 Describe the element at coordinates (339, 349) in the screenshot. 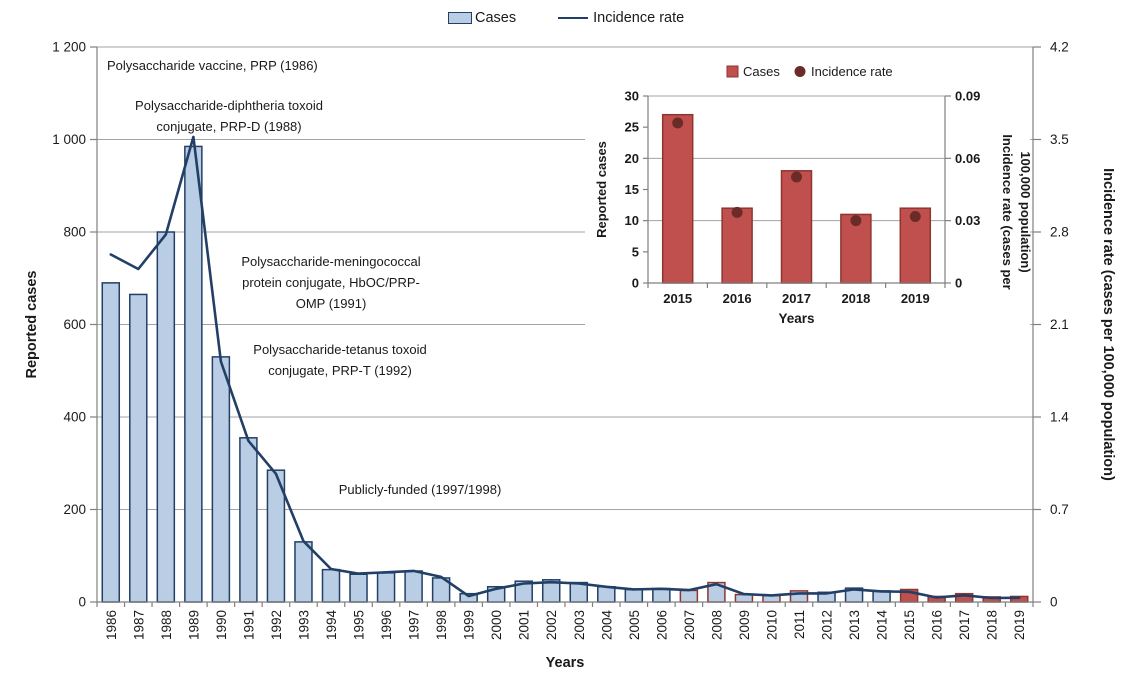

I see `annotation-4-line-1: Polysaccharide-tetanus toxoid` at that location.